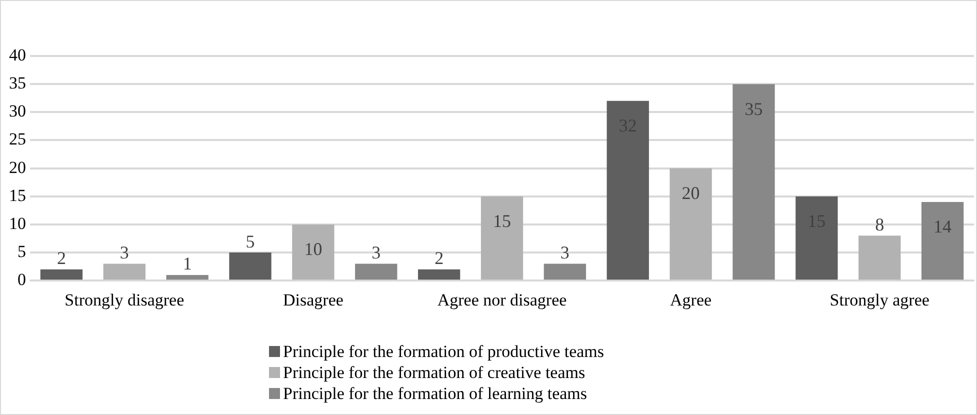 Image resolution: width=977 pixels, height=415 pixels. What do you see at coordinates (17, 195) in the screenshot?
I see `y-tick-label: 15` at bounding box center [17, 195].